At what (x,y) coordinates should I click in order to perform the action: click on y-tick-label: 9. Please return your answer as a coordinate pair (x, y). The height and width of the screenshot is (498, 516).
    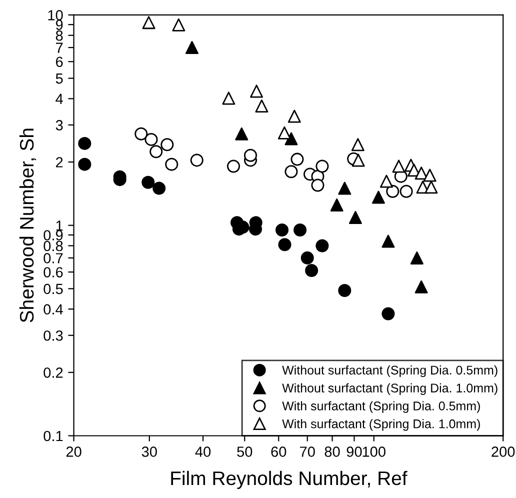
    Looking at the image, I should click on (59, 25).